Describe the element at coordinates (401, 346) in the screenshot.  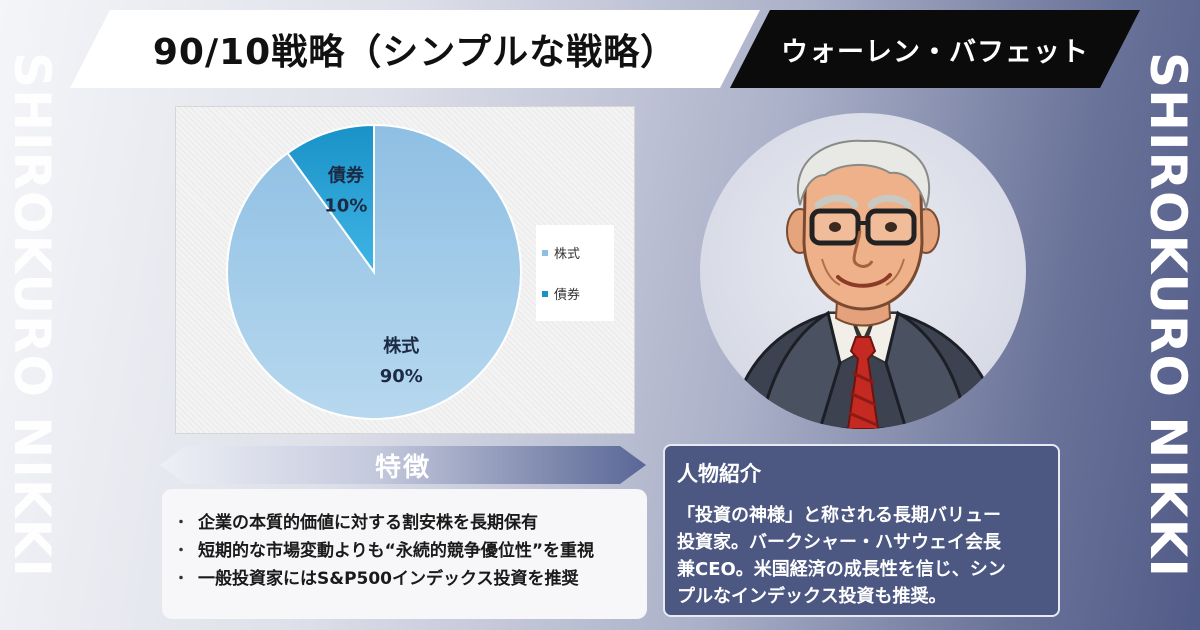
I see `data-label-name-stocks: 株式` at that location.